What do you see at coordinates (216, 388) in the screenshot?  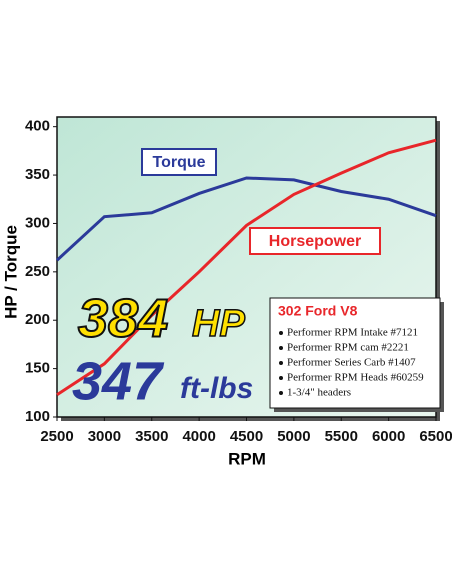 I see `torque-unit: ft-lbs` at bounding box center [216, 388].